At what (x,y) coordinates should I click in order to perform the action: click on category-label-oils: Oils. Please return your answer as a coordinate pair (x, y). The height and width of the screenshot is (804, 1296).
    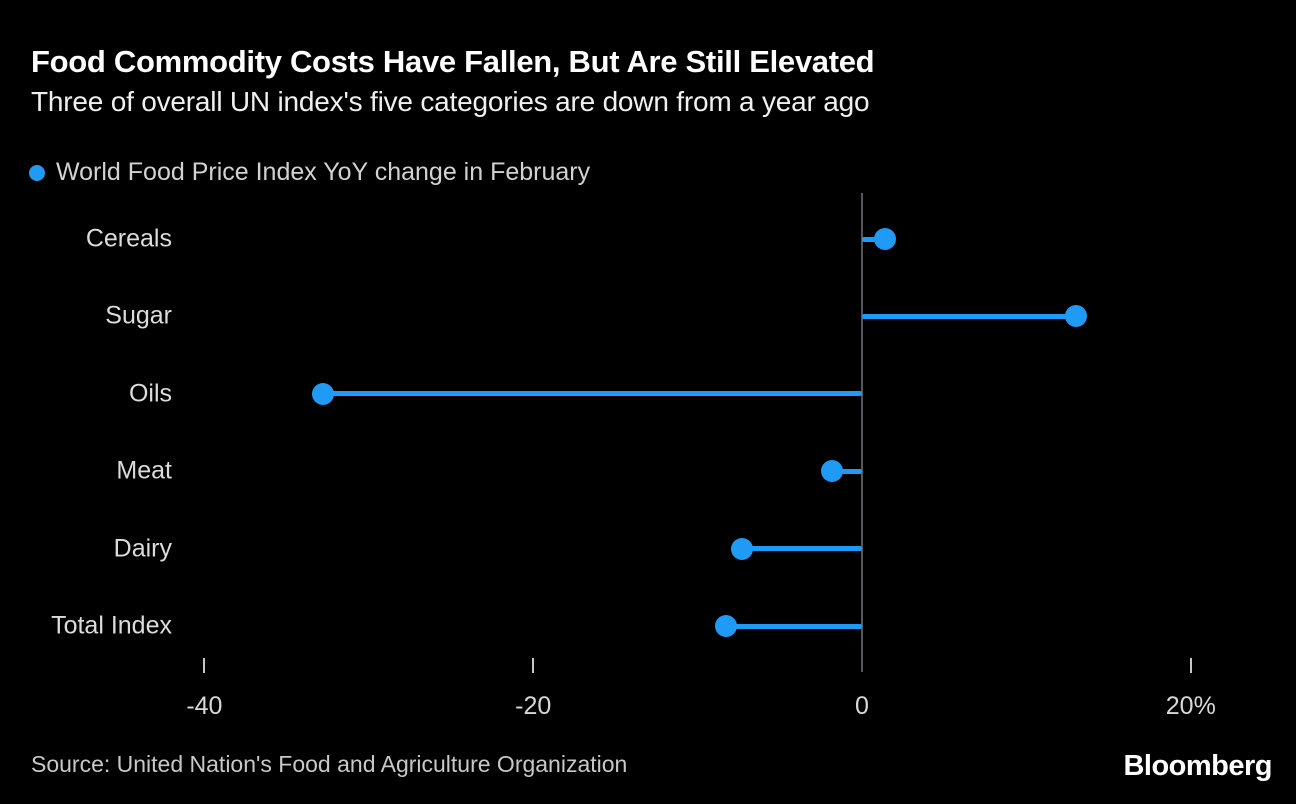
    Looking at the image, I should click on (150, 393).